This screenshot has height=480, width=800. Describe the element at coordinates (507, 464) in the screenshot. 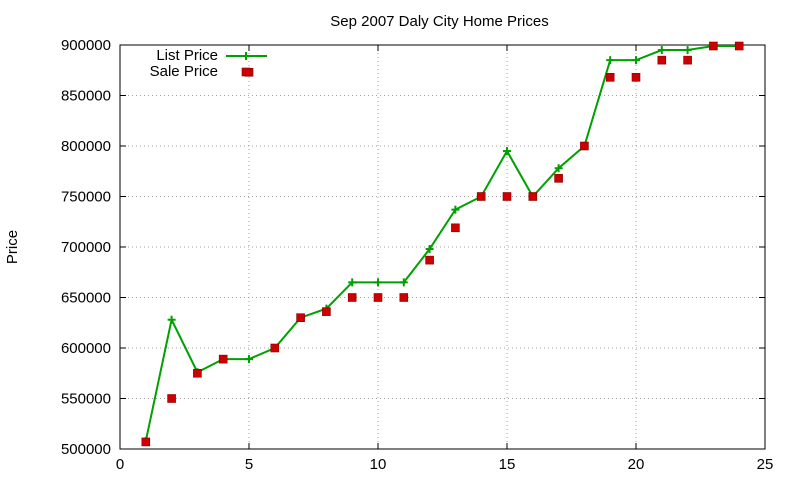

I see `x-tick-label: 15` at that location.